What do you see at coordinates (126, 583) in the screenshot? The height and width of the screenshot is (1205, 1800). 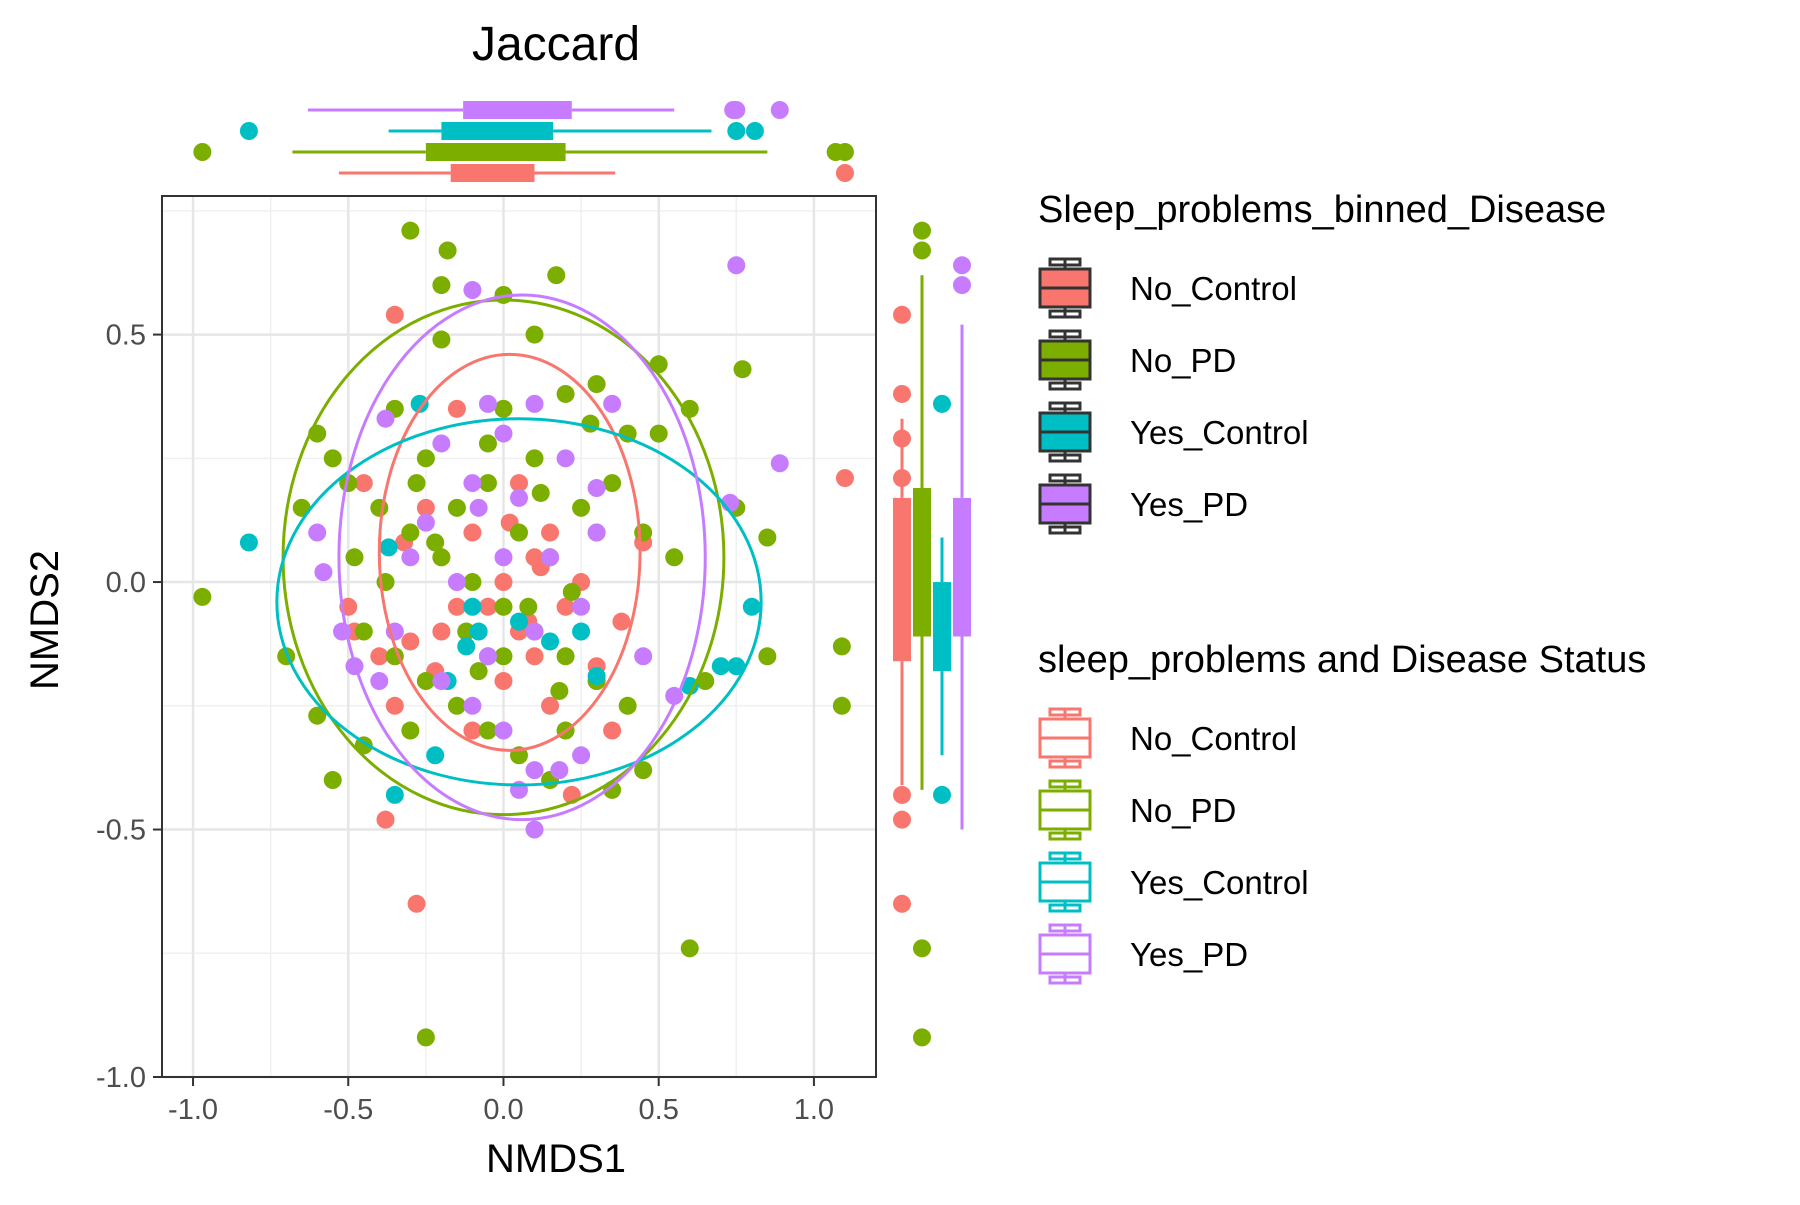 I see `y-tick-label: 0.0` at bounding box center [126, 583].